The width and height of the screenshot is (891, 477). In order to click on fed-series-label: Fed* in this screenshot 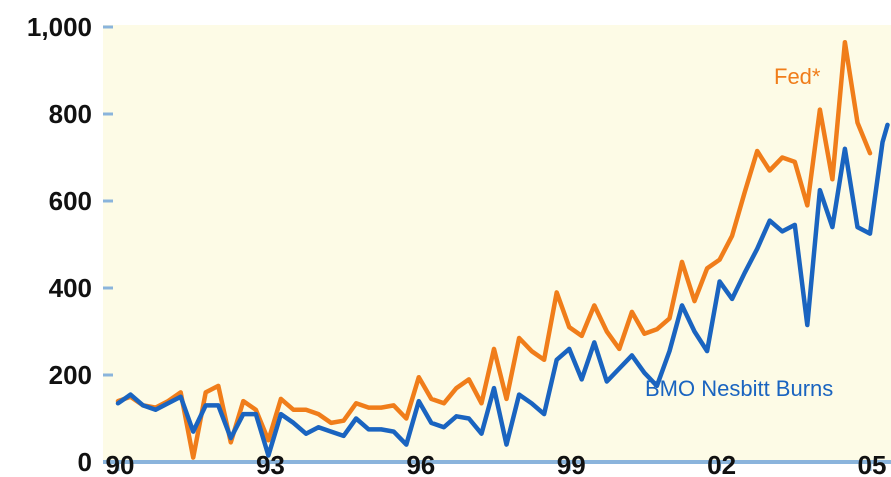, I will do `click(797, 76)`.